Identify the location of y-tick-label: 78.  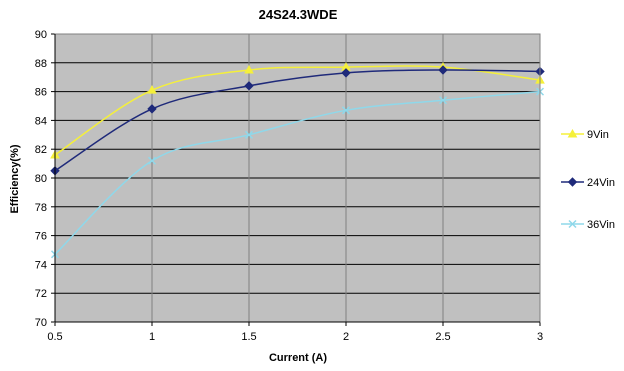
(41, 208).